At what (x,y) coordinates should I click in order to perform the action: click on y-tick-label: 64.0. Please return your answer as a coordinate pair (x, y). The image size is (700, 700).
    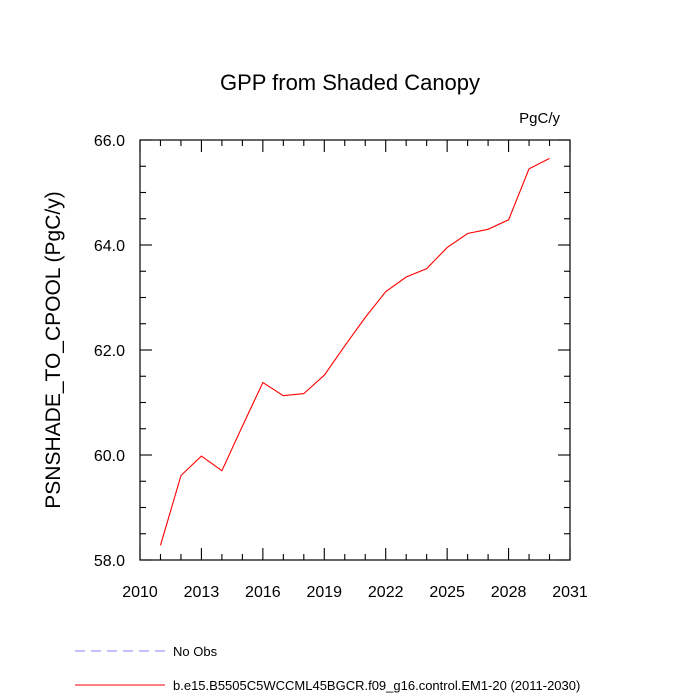
    Looking at the image, I should click on (109, 246).